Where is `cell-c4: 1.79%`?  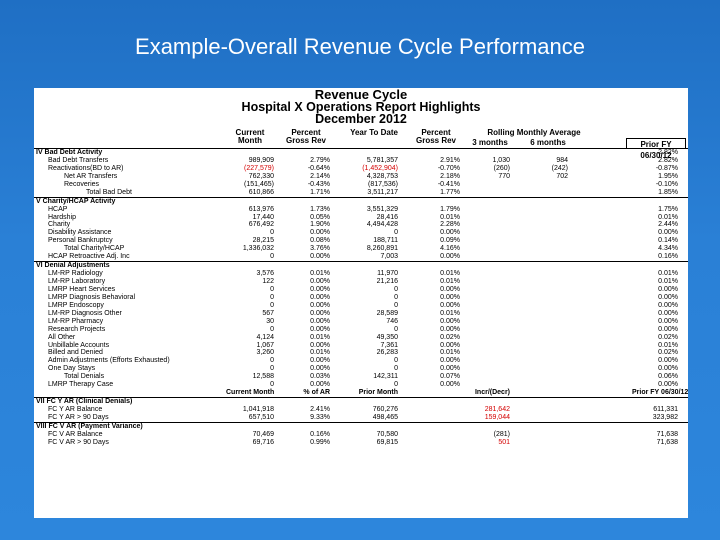
cell-c4: 1.79% is located at coordinates (450, 209).